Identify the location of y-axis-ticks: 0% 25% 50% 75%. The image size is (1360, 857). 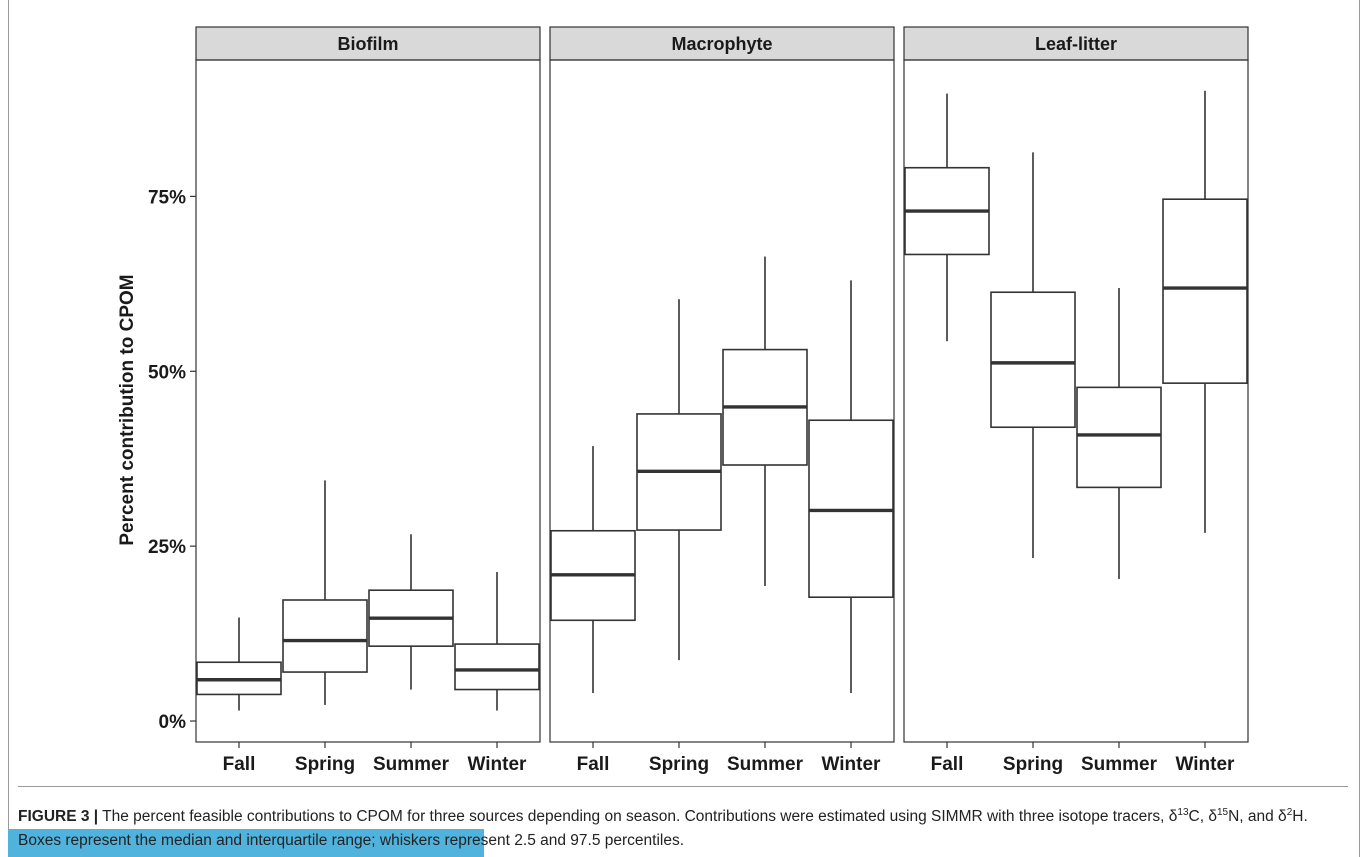
(172, 460).